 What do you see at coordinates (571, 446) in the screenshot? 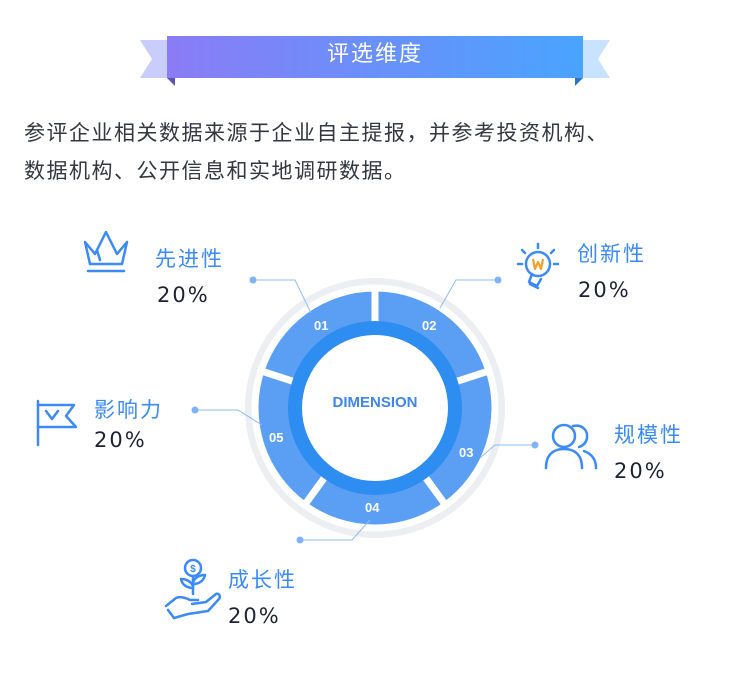
I see `users-icon` at bounding box center [571, 446].